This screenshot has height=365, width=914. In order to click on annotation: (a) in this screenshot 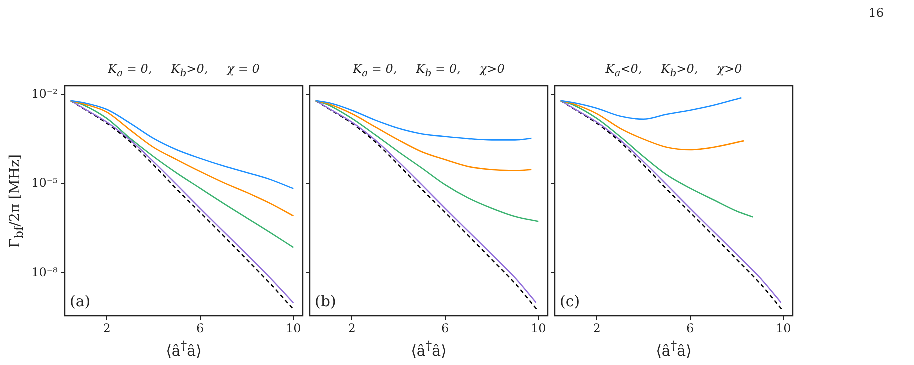, I will do `click(80, 301)`.